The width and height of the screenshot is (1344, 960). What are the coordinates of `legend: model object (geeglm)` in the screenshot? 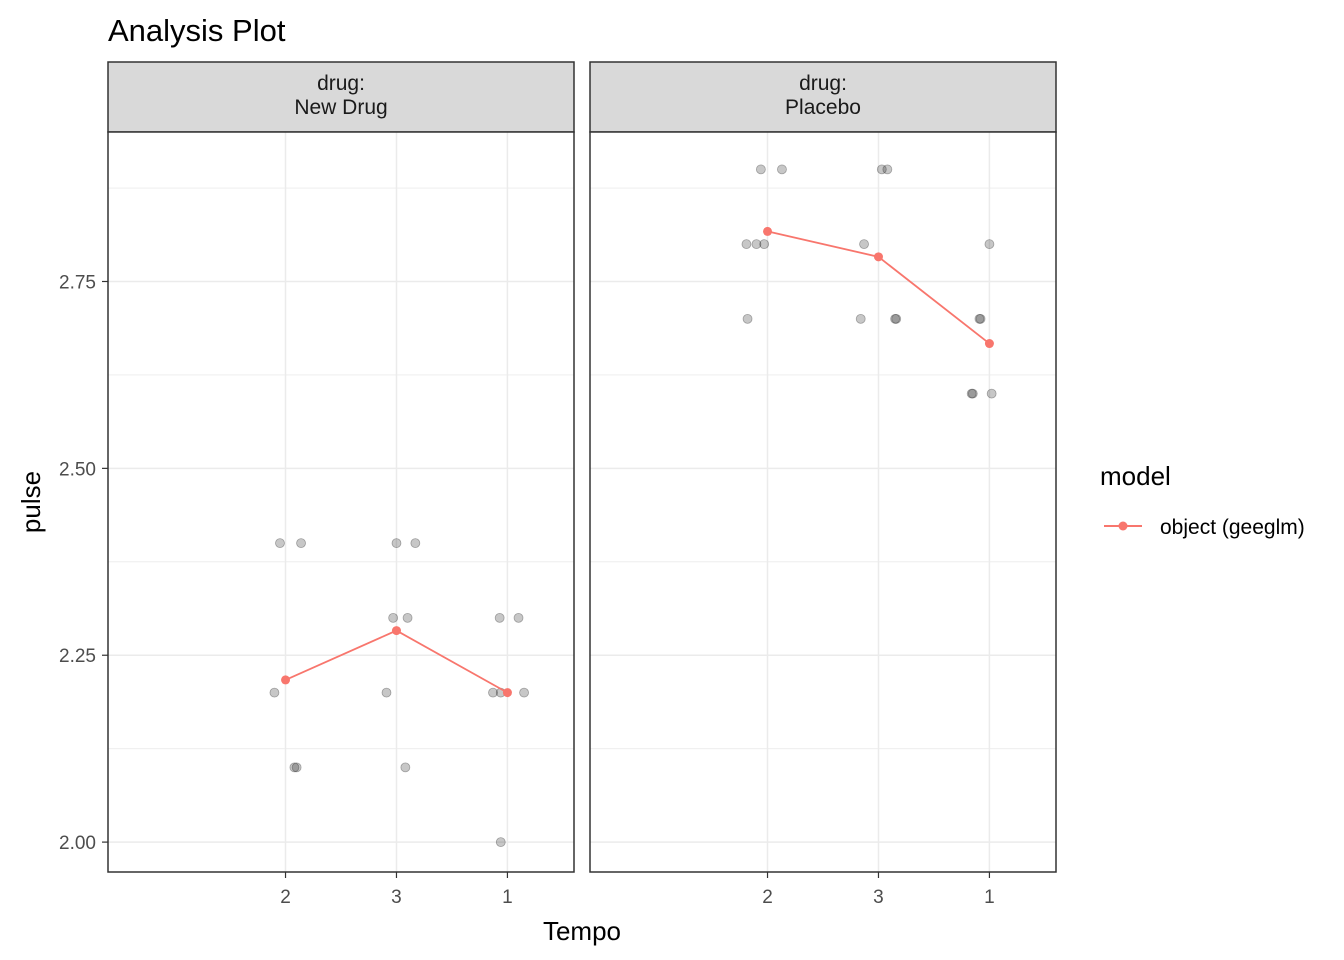 It's located at (1202, 500).